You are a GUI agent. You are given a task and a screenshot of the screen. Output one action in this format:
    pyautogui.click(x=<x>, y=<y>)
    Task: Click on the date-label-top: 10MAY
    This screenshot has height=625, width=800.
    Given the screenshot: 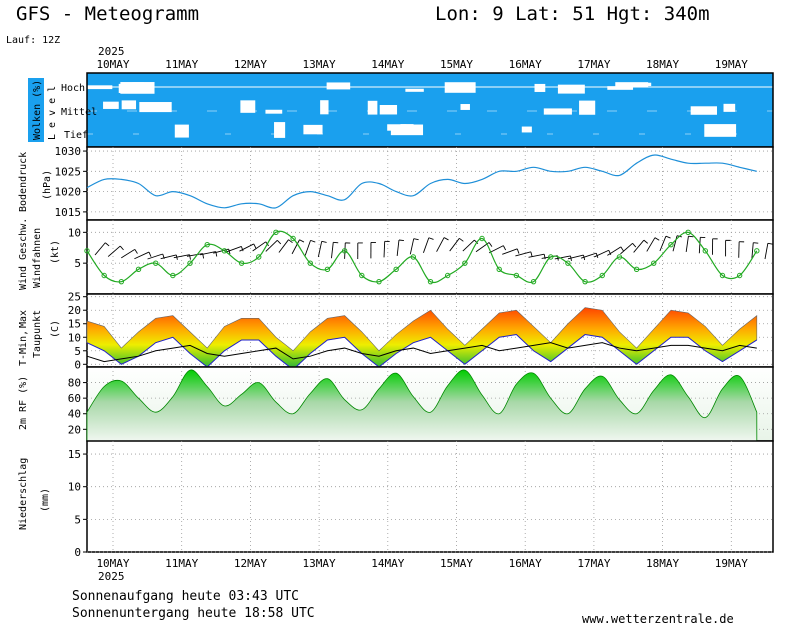 What is the action you would take?
    pyautogui.click(x=112, y=64)
    